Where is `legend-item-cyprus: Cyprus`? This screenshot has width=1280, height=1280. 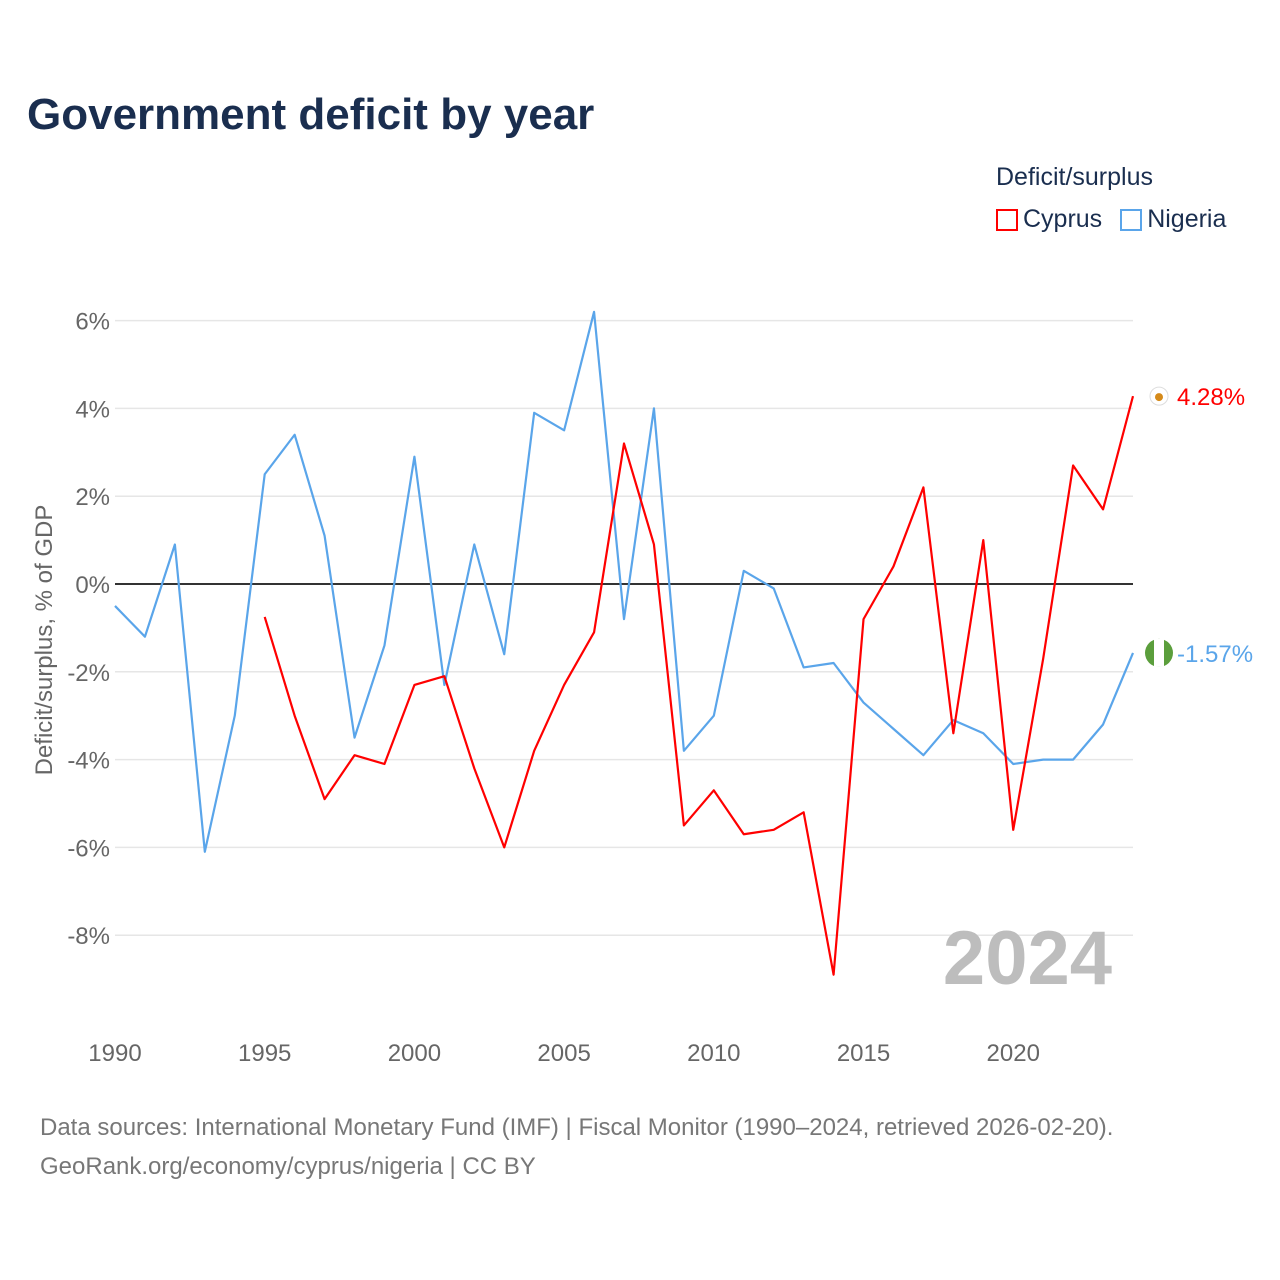
legend-item-cyprus: Cyprus is located at coordinates (1049, 219).